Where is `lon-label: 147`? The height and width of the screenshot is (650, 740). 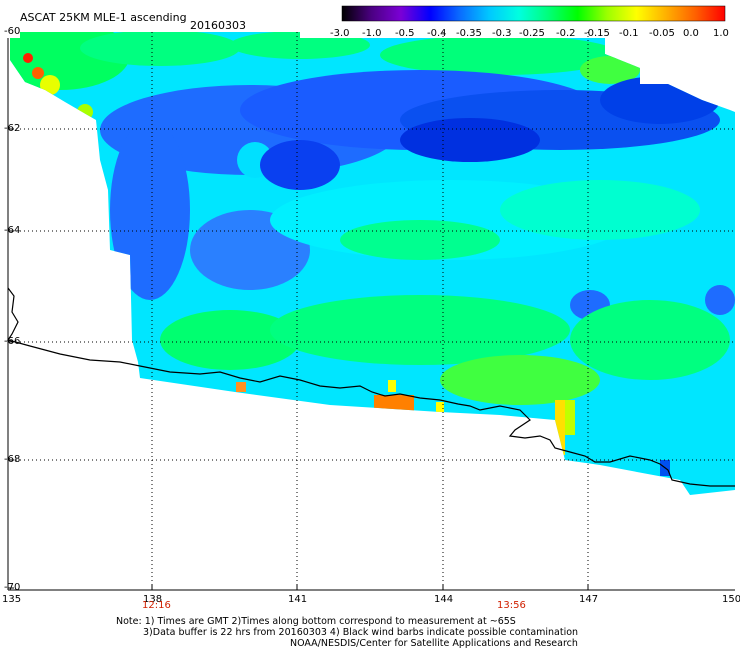
lon-label: 147 is located at coordinates (589, 599).